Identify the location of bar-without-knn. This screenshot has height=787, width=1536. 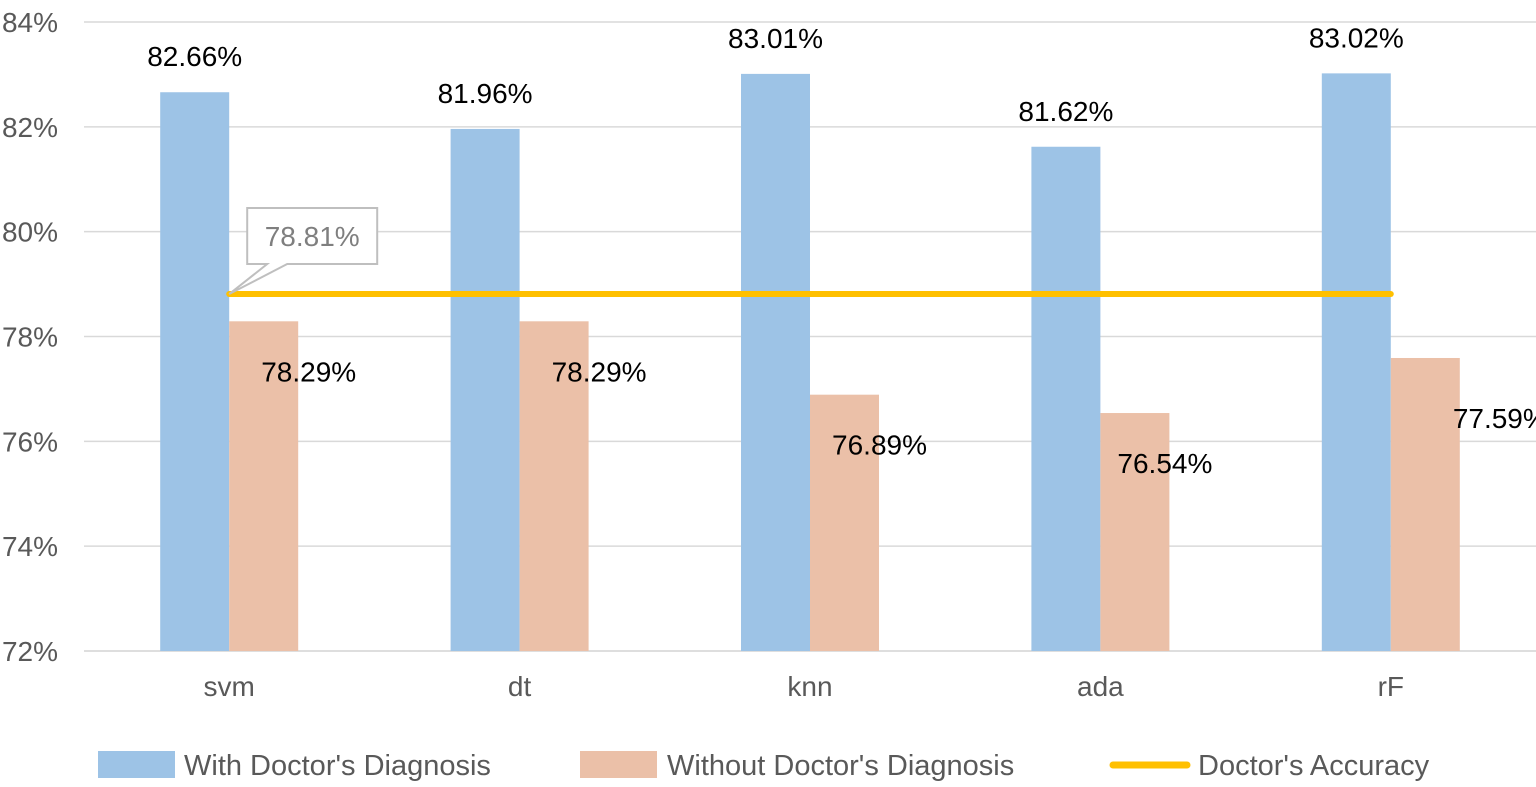
(844, 522).